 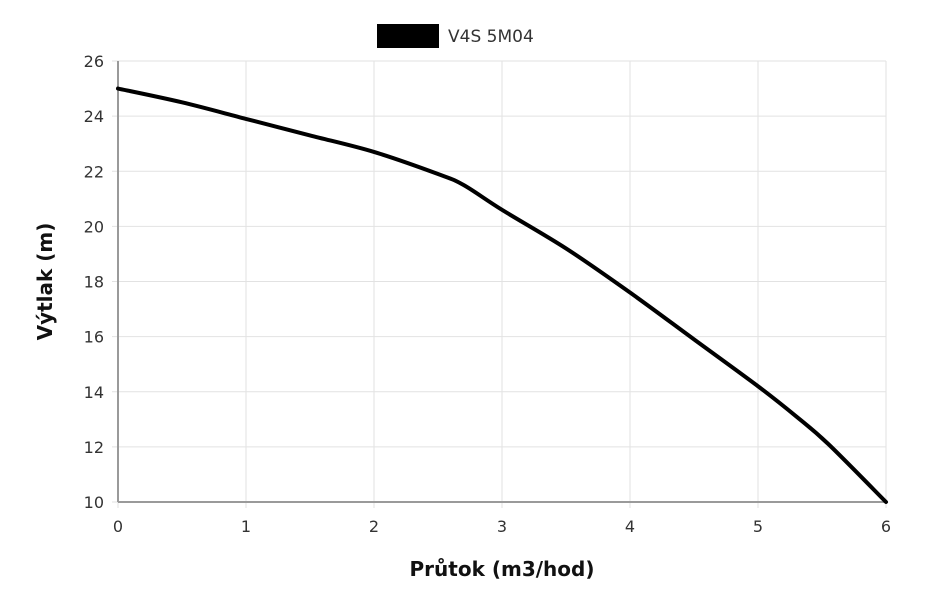 What do you see at coordinates (94, 502) in the screenshot?
I see `y-tick-label: 10` at bounding box center [94, 502].